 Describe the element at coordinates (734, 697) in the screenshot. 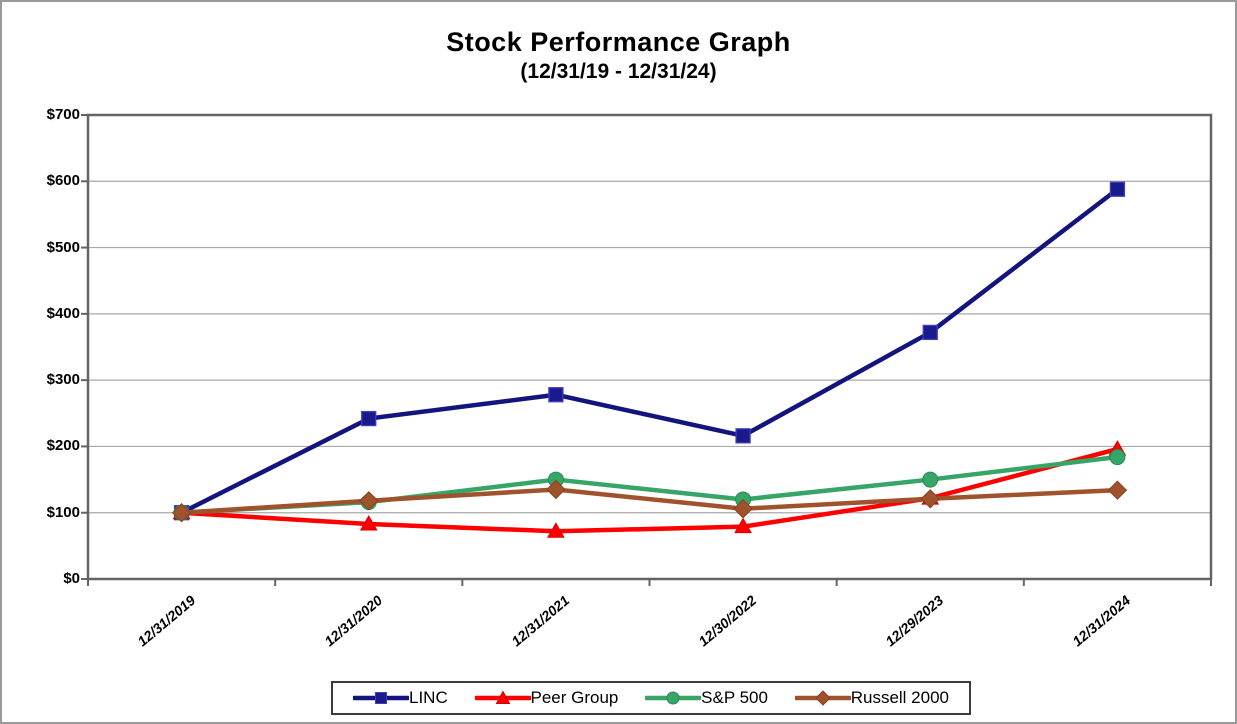

I see `legend-label-s-p-500: S&P 500` at that location.